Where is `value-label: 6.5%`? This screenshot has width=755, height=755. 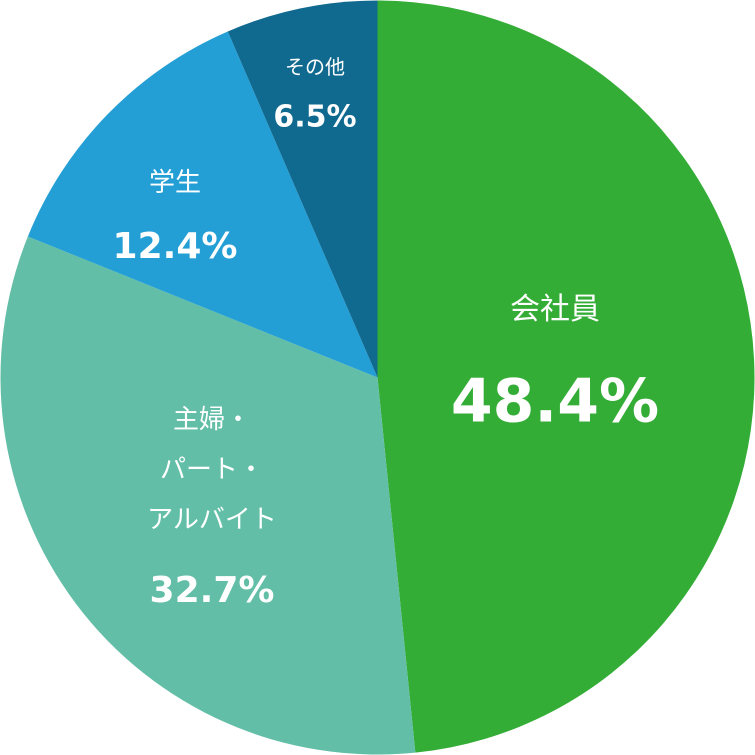 value-label: 6.5% is located at coordinates (314, 117).